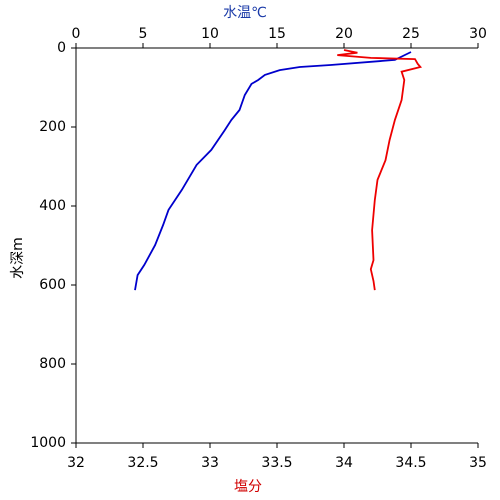 The image size is (500, 500). Describe the element at coordinates (277, 34) in the screenshot. I see `x2-tick-label: 15` at that location.